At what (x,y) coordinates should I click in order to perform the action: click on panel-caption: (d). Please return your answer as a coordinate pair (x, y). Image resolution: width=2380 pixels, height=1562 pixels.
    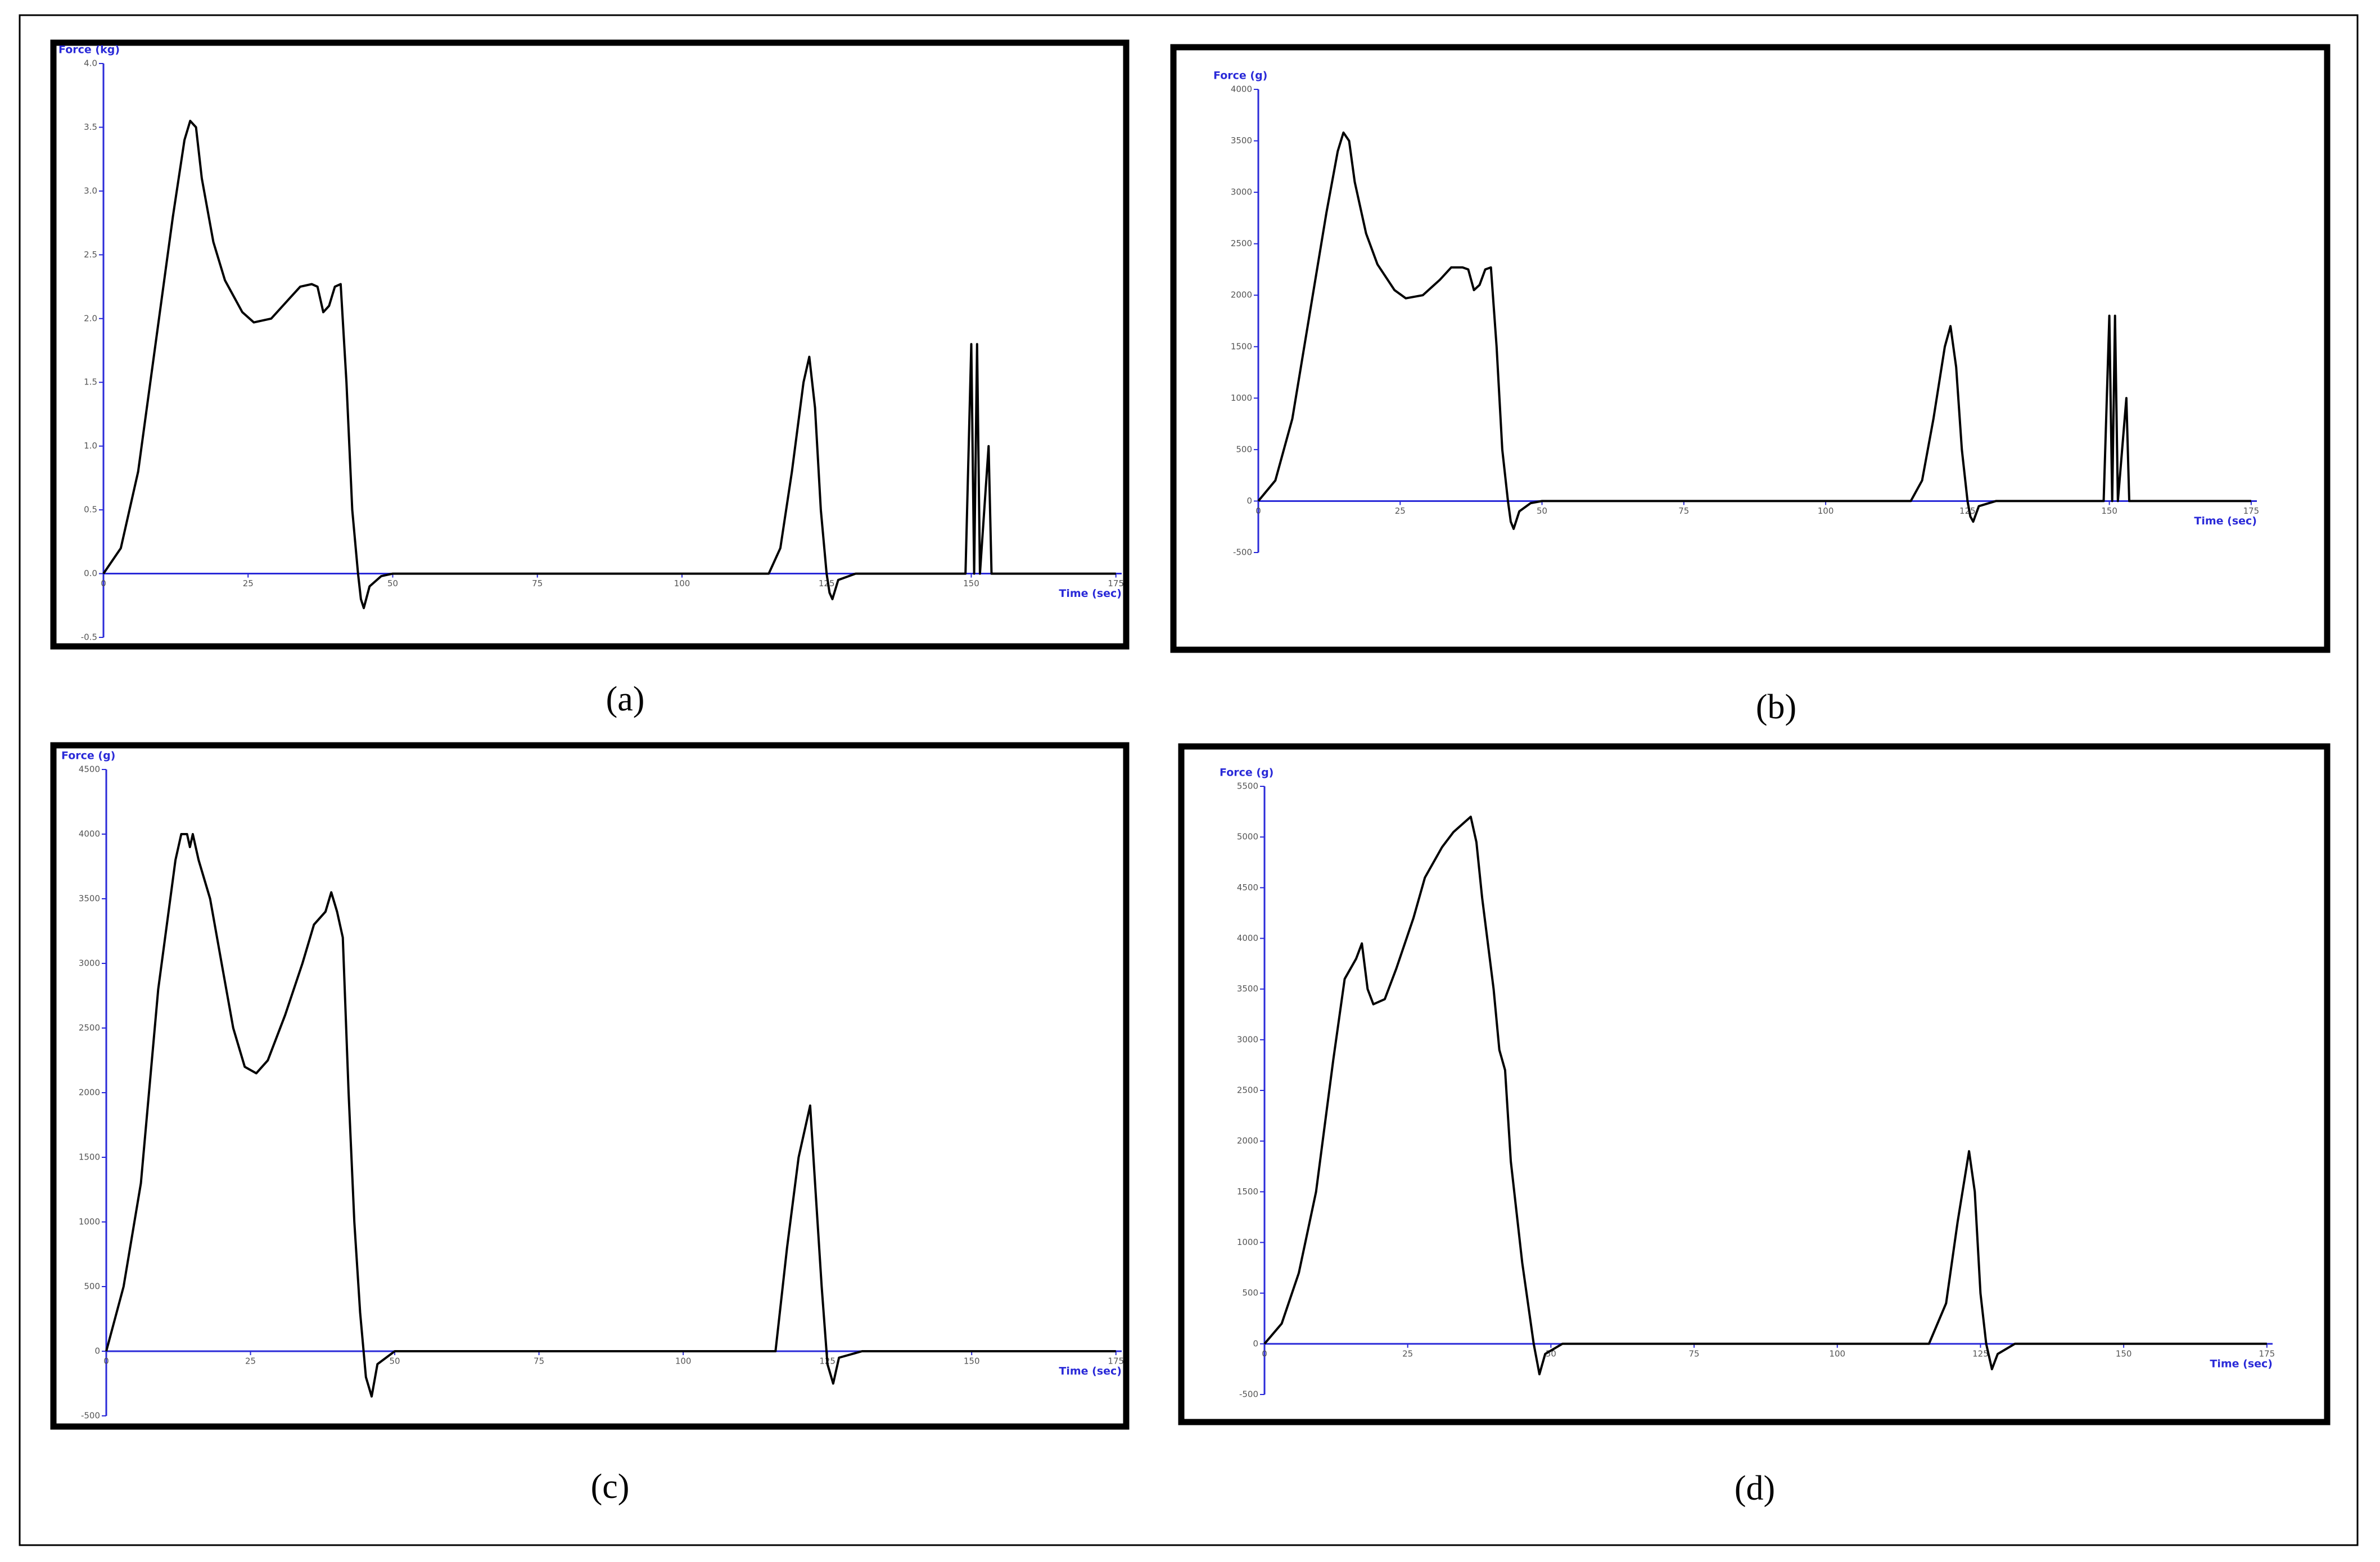
    Looking at the image, I should click on (1755, 1488).